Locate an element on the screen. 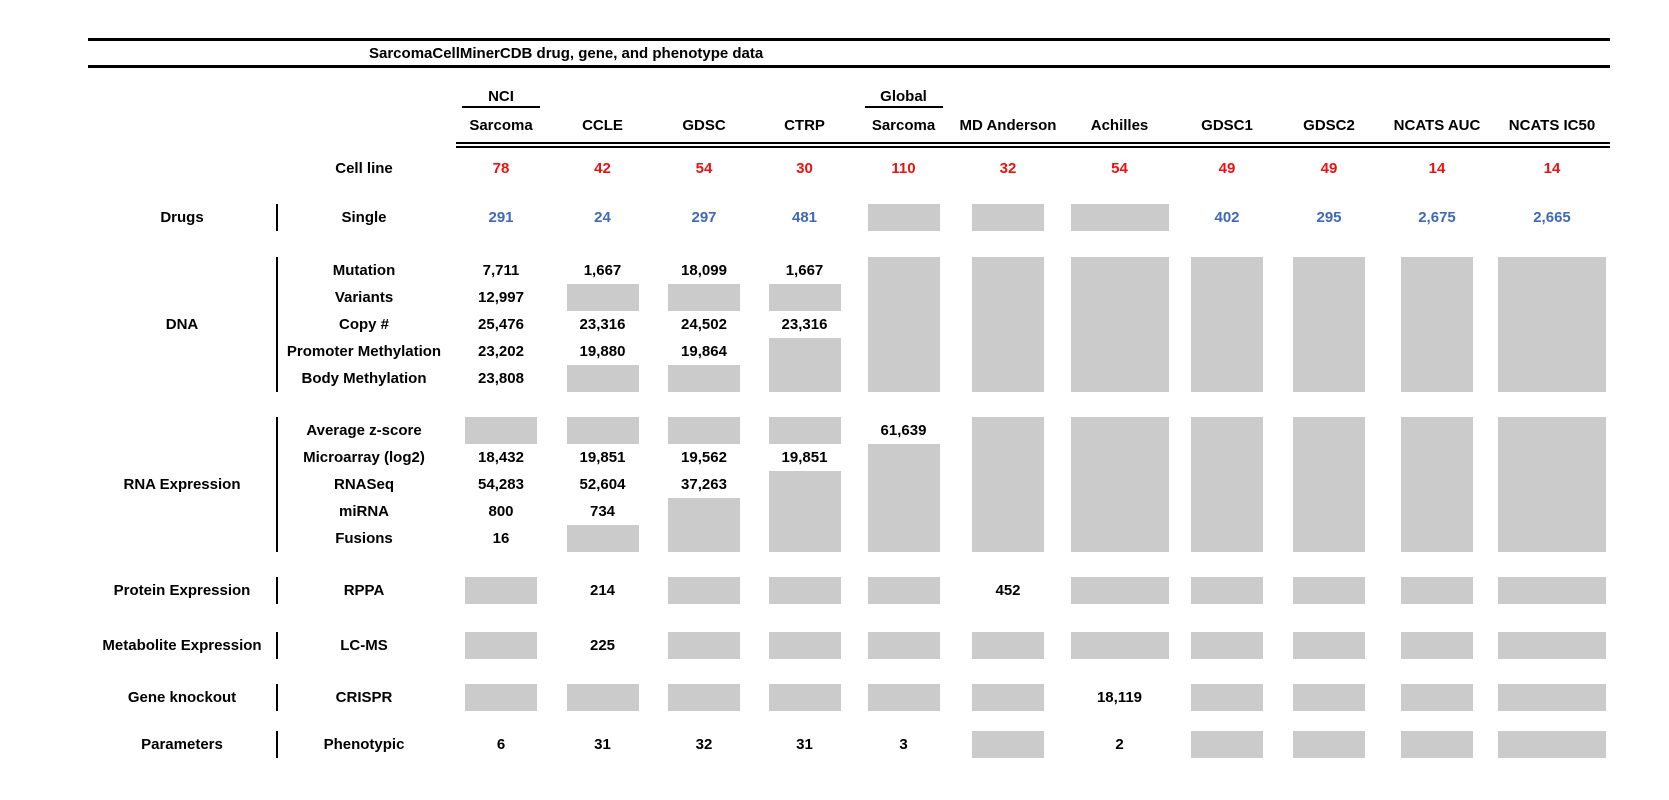  column-header: Sarcoma is located at coordinates (903, 125).